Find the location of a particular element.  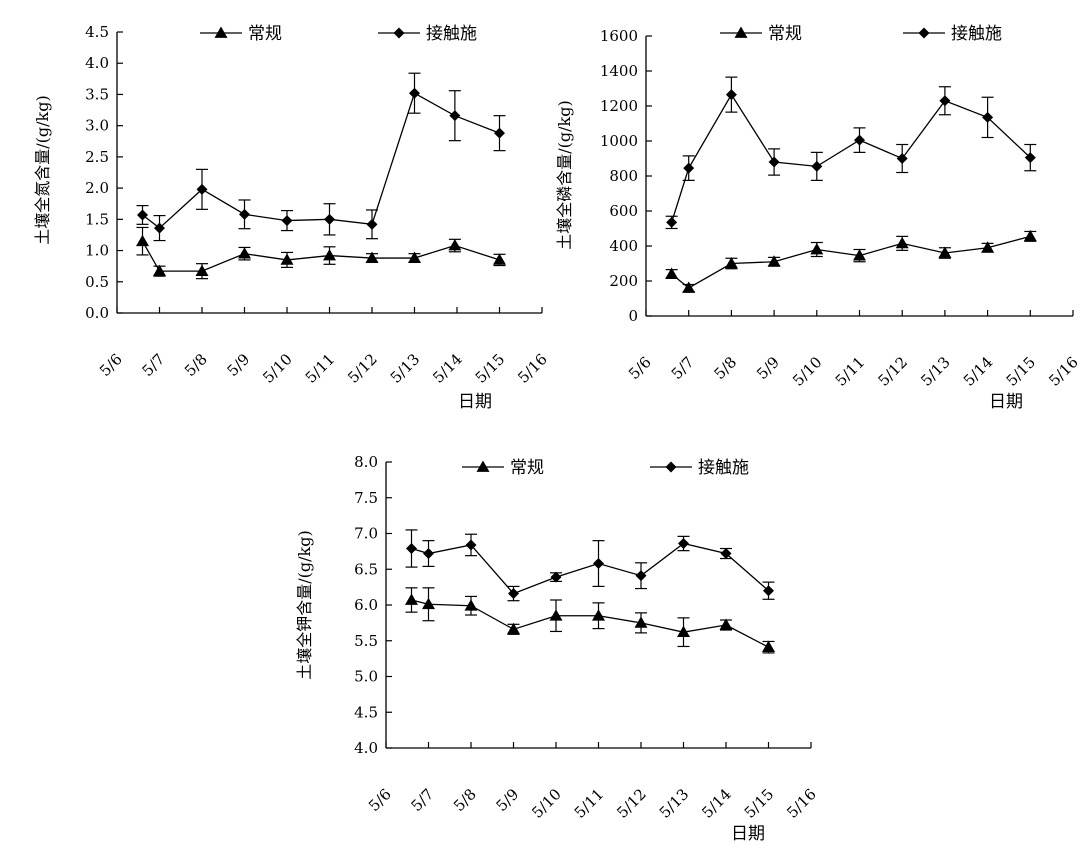

y-tick-label: 8.0 is located at coordinates (366, 462).